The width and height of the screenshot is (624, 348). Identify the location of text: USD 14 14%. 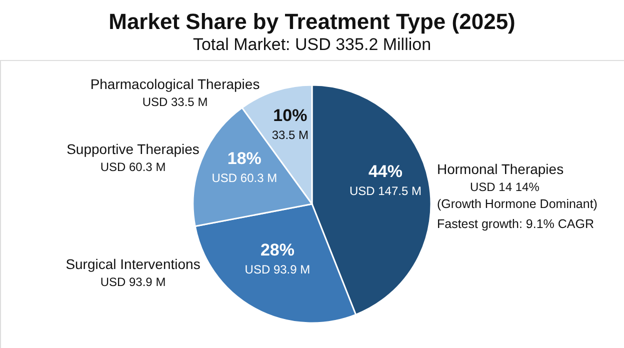
(505, 187).